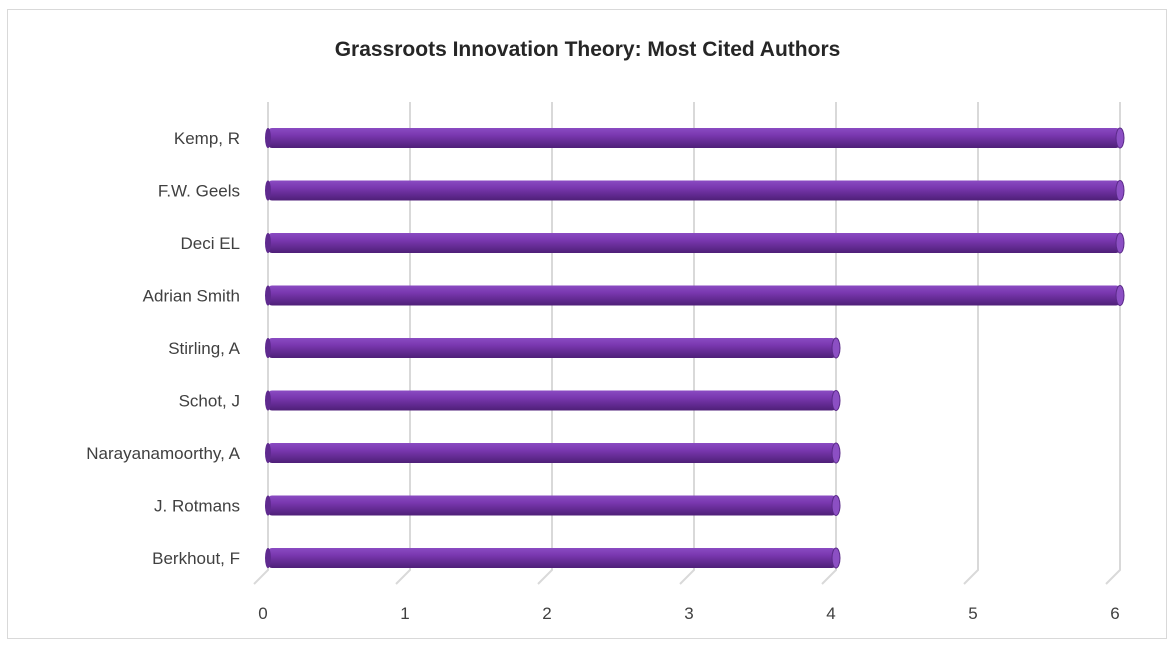  What do you see at coordinates (404, 613) in the screenshot?
I see `x-tick-label-1: 1` at bounding box center [404, 613].